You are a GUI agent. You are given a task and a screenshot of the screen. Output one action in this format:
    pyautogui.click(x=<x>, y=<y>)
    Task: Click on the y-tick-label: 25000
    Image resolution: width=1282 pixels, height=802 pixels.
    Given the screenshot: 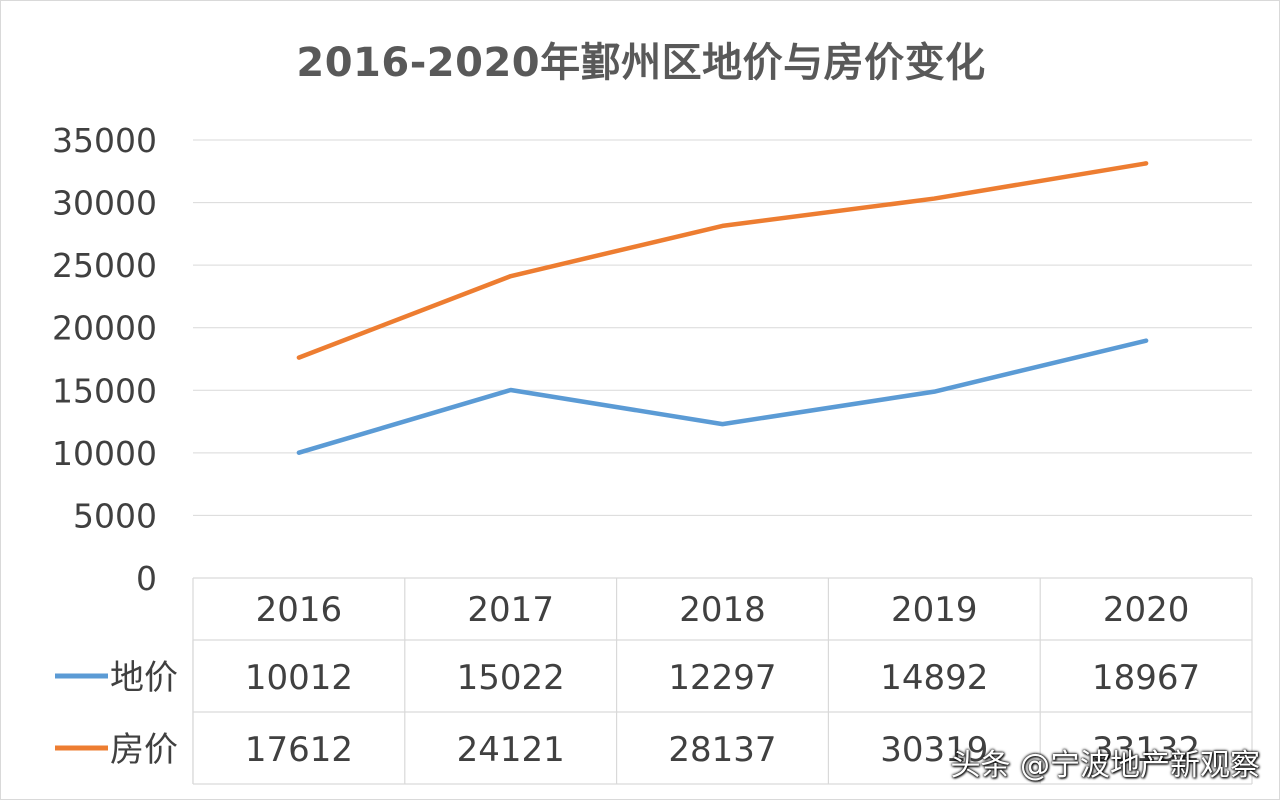 What is the action you would take?
    pyautogui.click(x=104, y=265)
    